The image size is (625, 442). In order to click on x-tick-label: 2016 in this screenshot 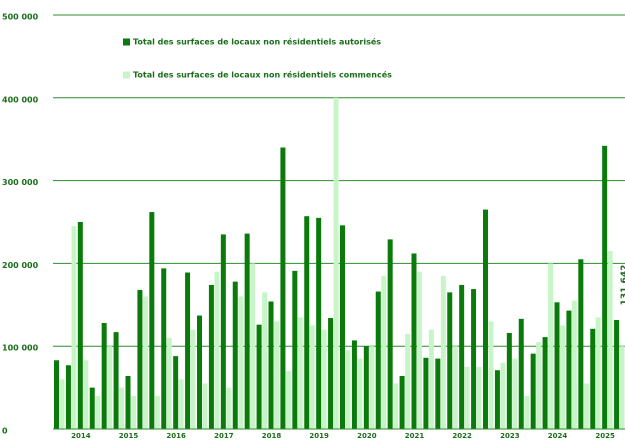, I will do `click(176, 435)`.